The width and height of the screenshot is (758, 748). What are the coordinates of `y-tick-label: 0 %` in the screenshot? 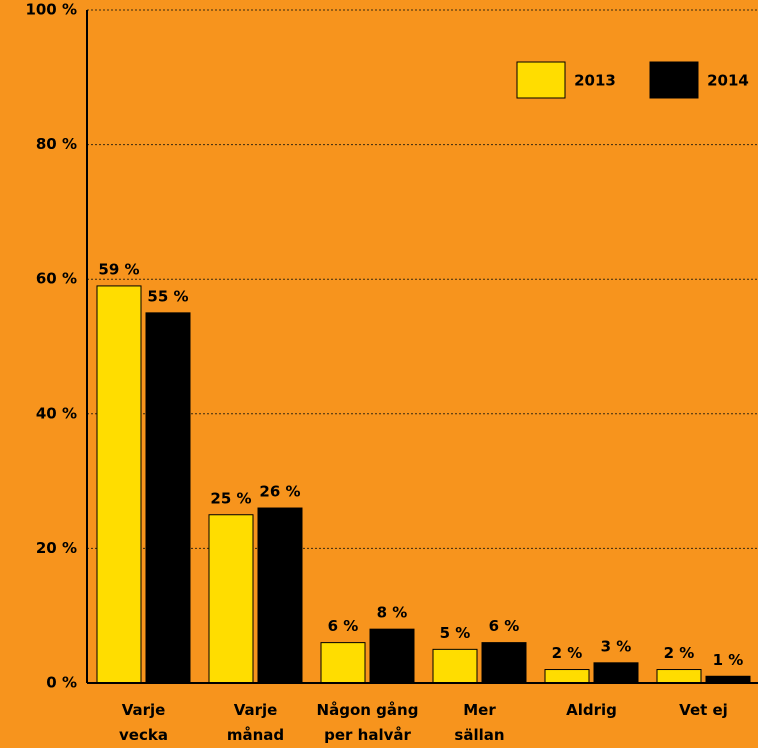 It's located at (61, 683).